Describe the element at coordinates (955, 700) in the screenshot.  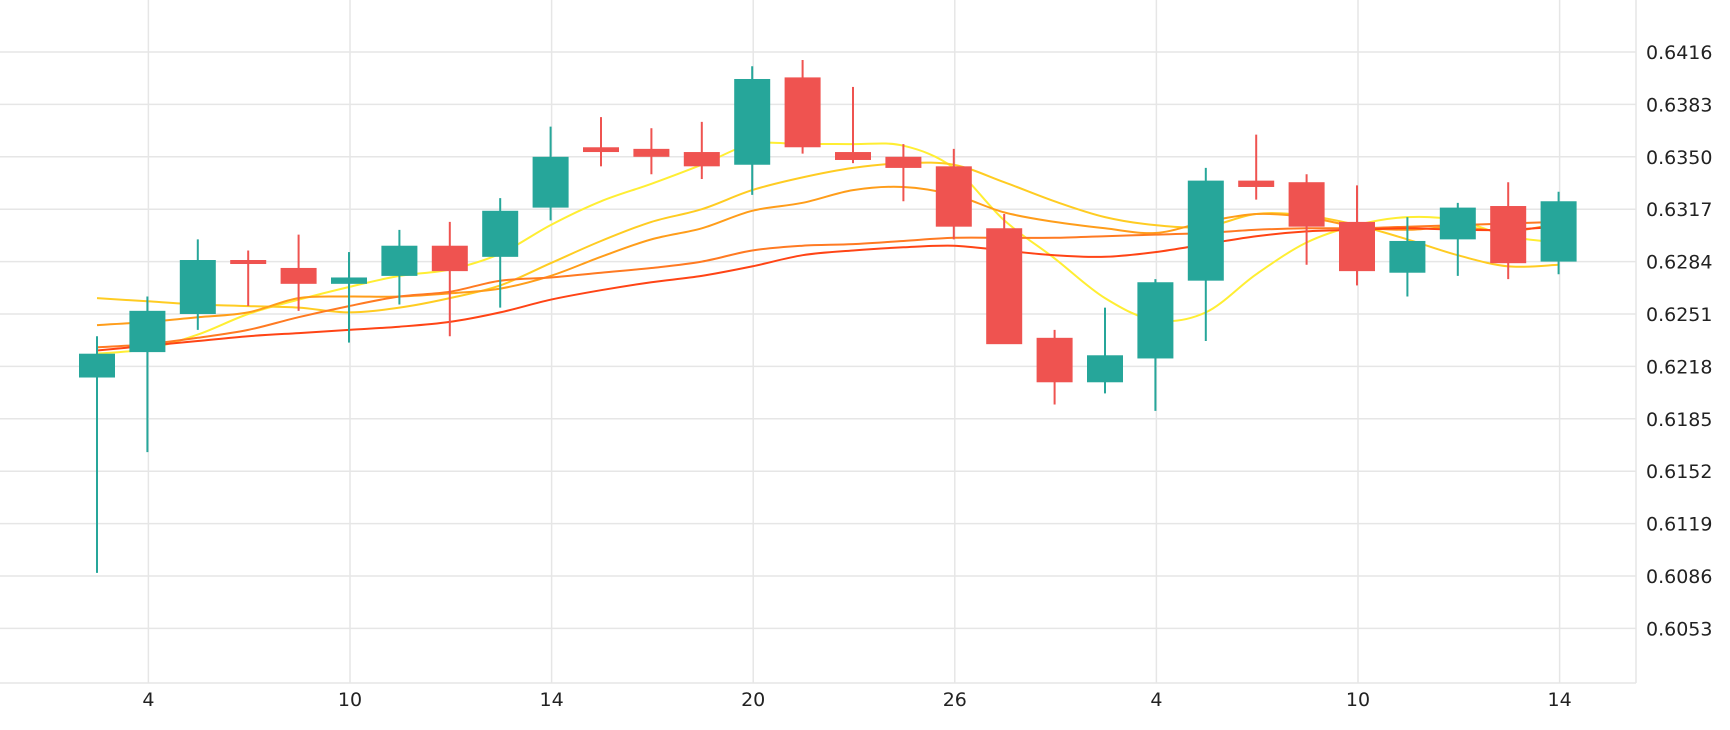
I see `x-tick-label: 26` at that location.